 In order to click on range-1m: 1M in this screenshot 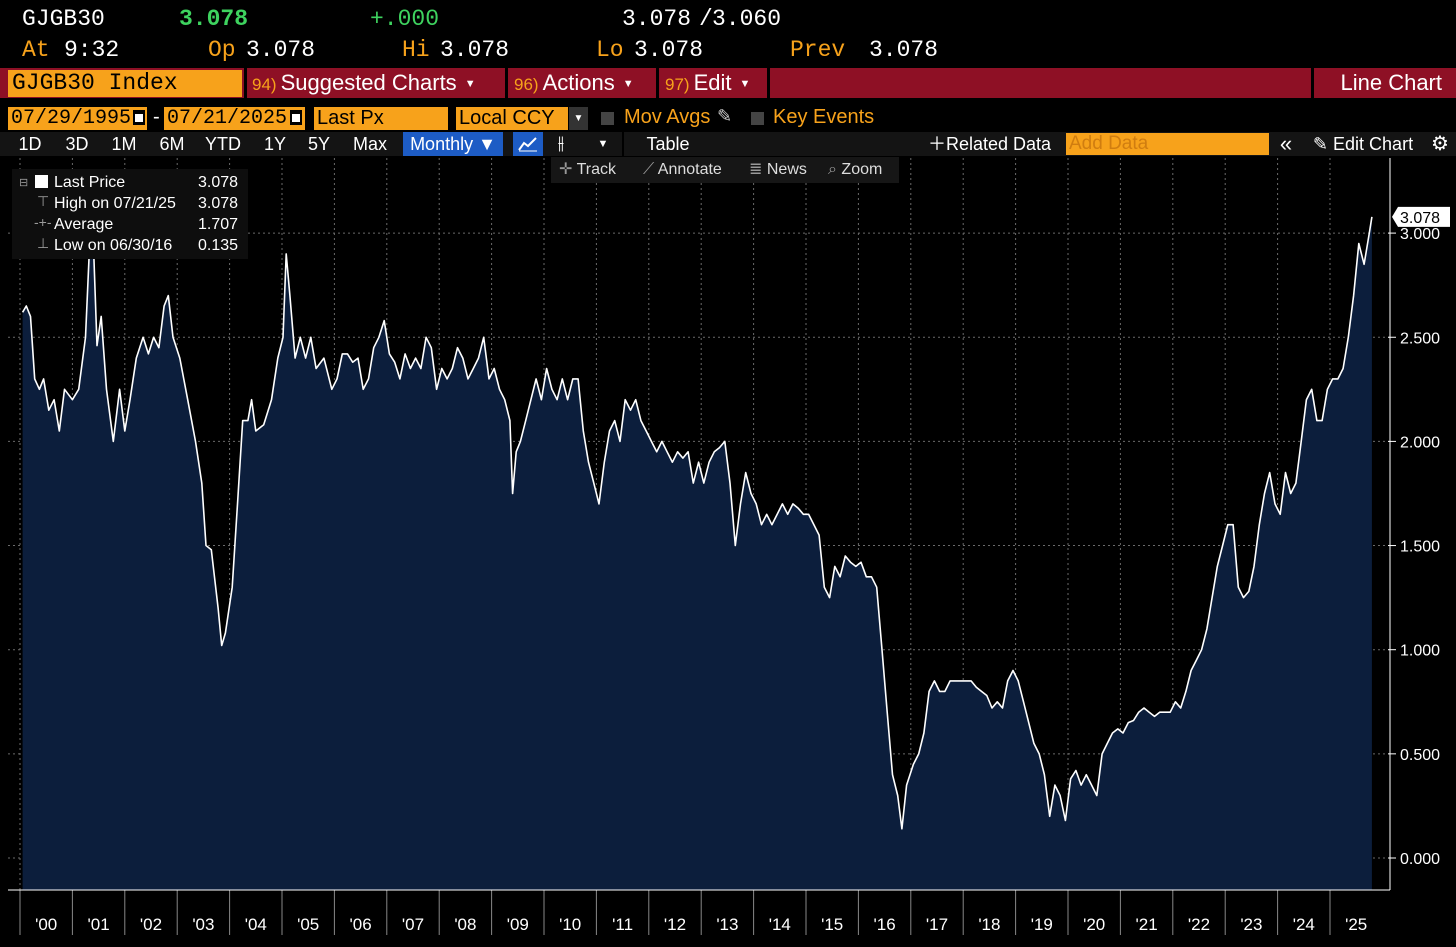, I will do `click(124, 144)`.